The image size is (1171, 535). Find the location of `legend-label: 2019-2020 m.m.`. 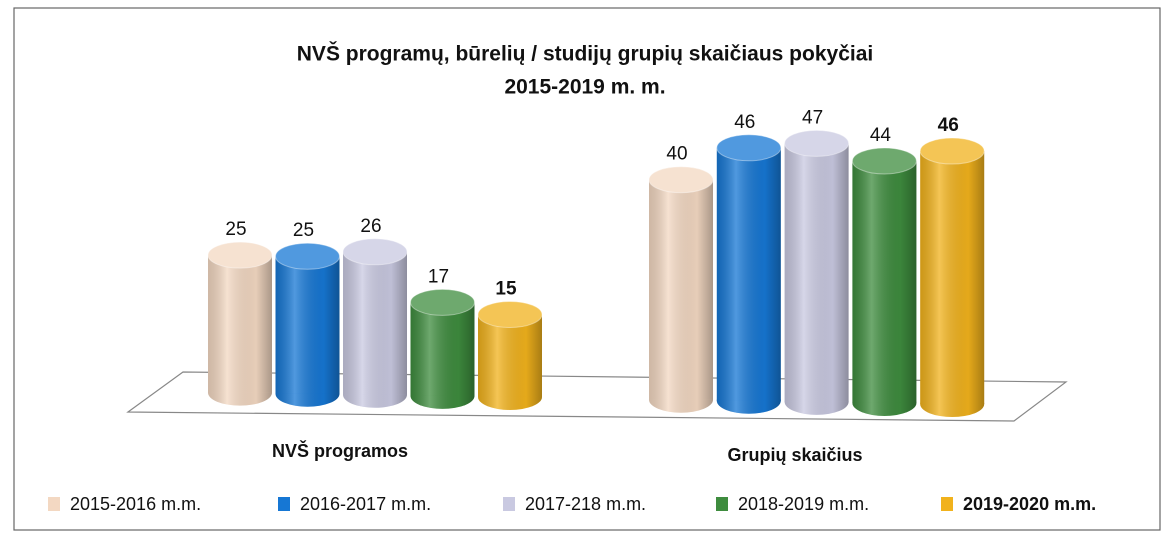

legend-label: 2019-2020 m.m. is located at coordinates (1029, 504).